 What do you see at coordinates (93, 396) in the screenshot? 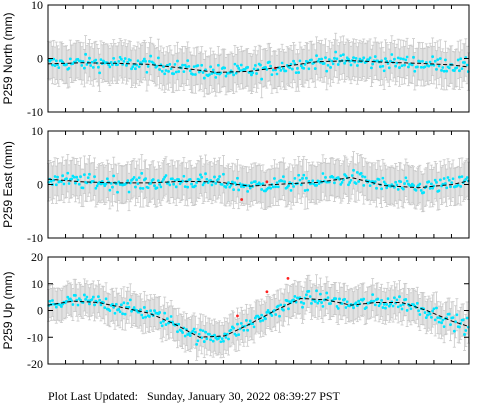
I see `last-updated-label: Plot Last Updated:` at bounding box center [93, 396].